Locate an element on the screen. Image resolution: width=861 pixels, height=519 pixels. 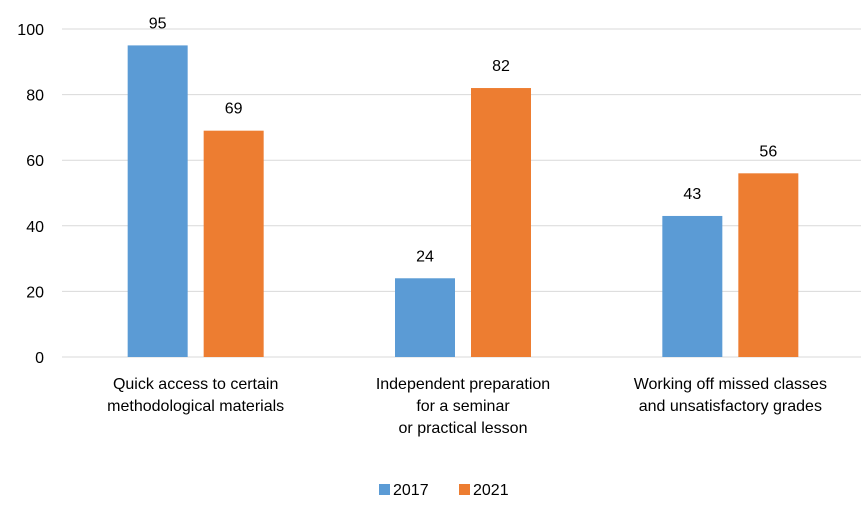
data-label-2017-2: 43 is located at coordinates (692, 194).